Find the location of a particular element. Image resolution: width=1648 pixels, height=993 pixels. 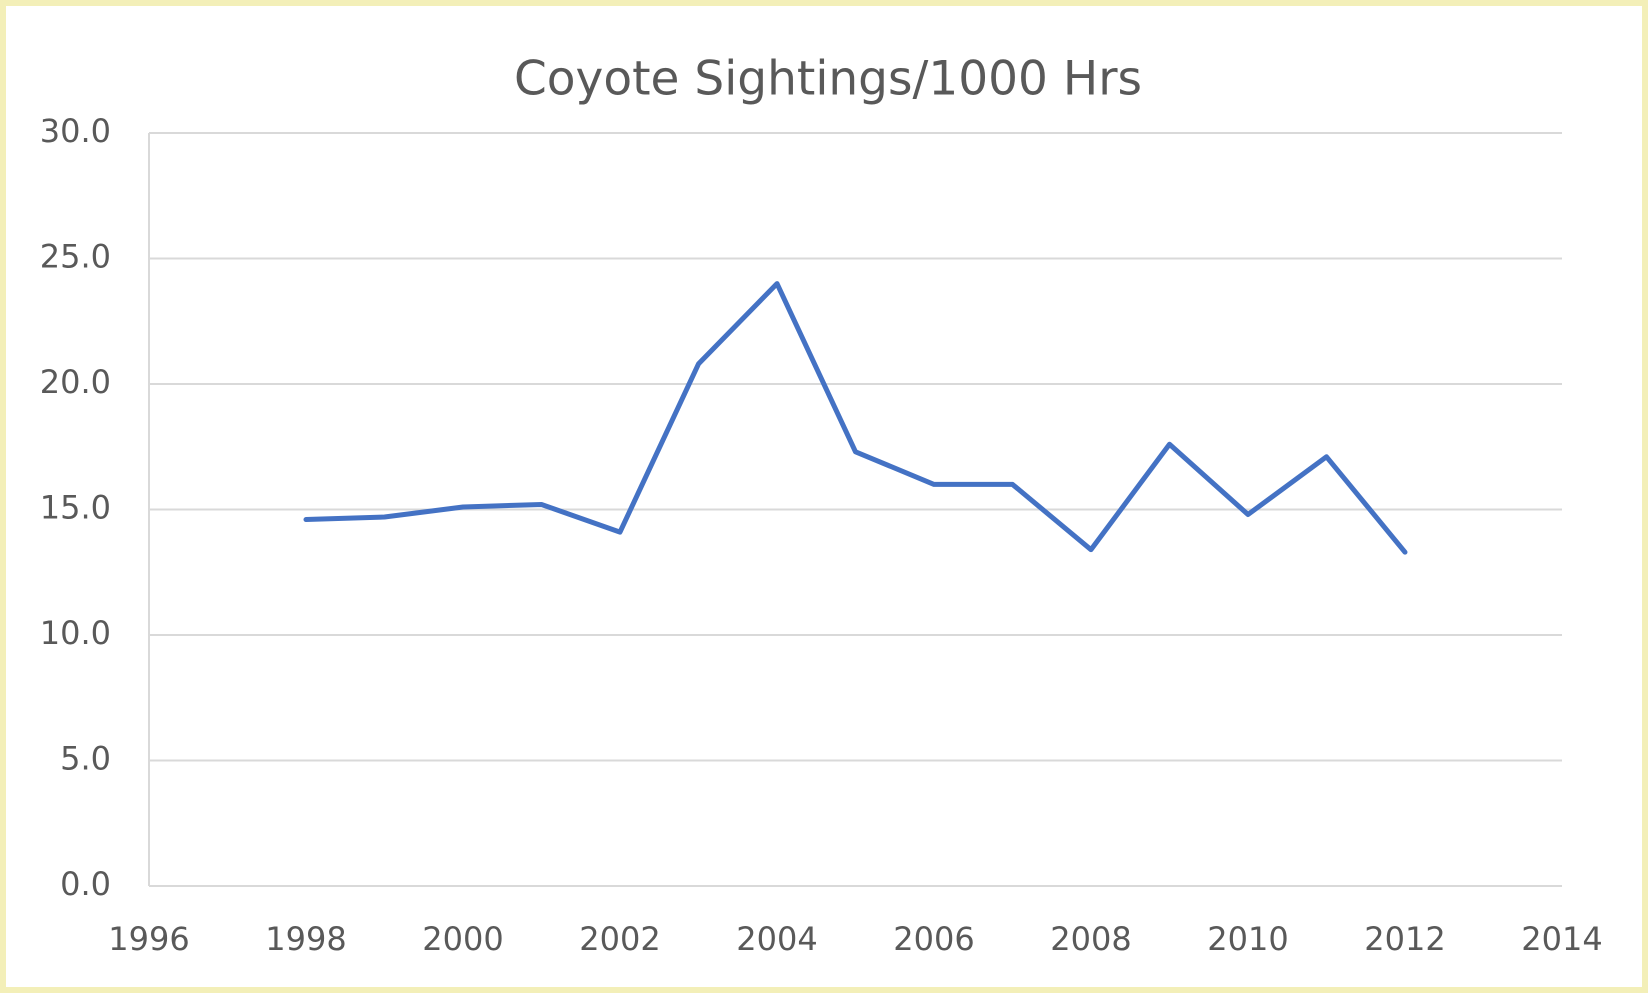

x-tick-label: 2010 is located at coordinates (1247, 939).